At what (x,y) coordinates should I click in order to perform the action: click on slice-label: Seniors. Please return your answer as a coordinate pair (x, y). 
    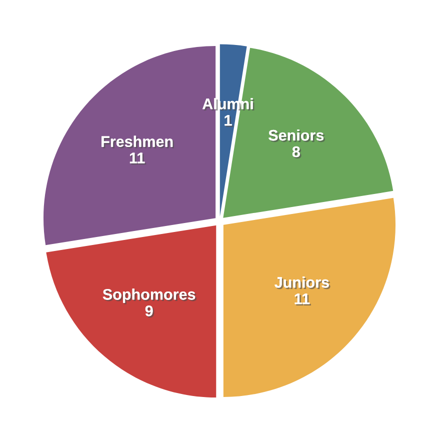
    Looking at the image, I should click on (296, 135).